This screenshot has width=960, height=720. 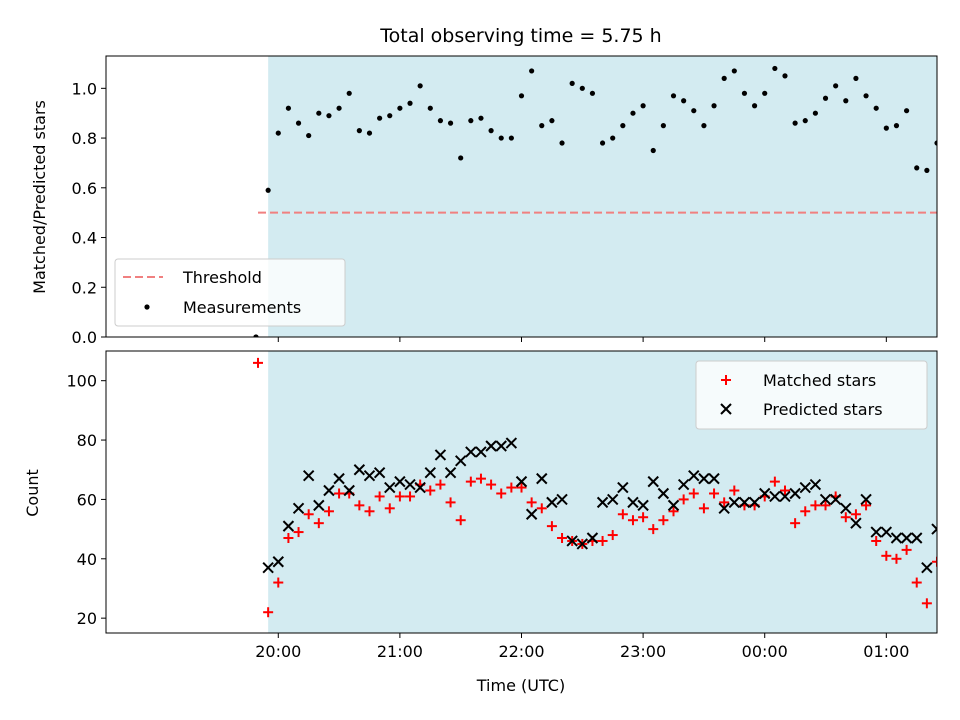 What do you see at coordinates (400, 651) in the screenshot?
I see `x-tick-label: 21:00` at bounding box center [400, 651].